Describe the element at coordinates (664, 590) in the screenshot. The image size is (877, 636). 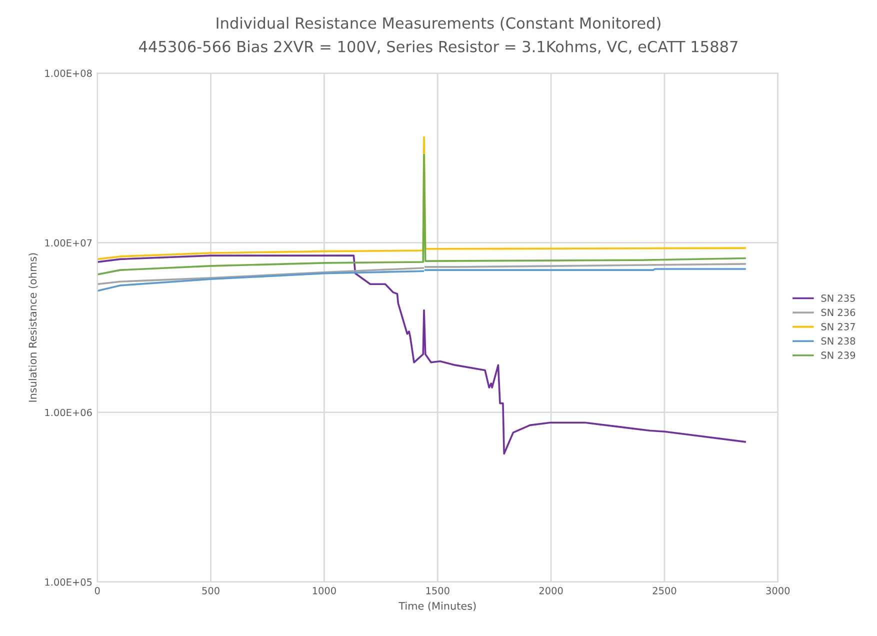
I see `x-tick-label: 2500` at that location.